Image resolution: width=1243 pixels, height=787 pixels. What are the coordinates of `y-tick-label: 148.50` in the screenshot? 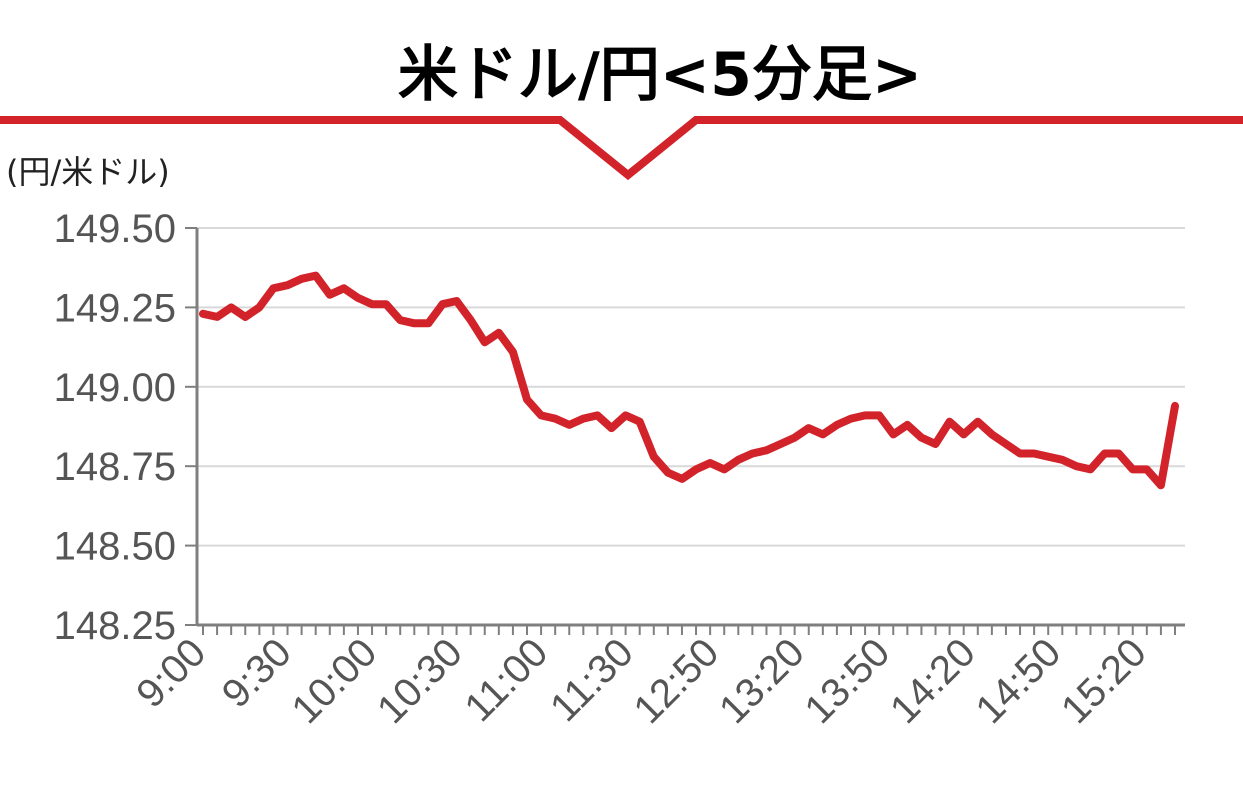 It's located at (115, 547).